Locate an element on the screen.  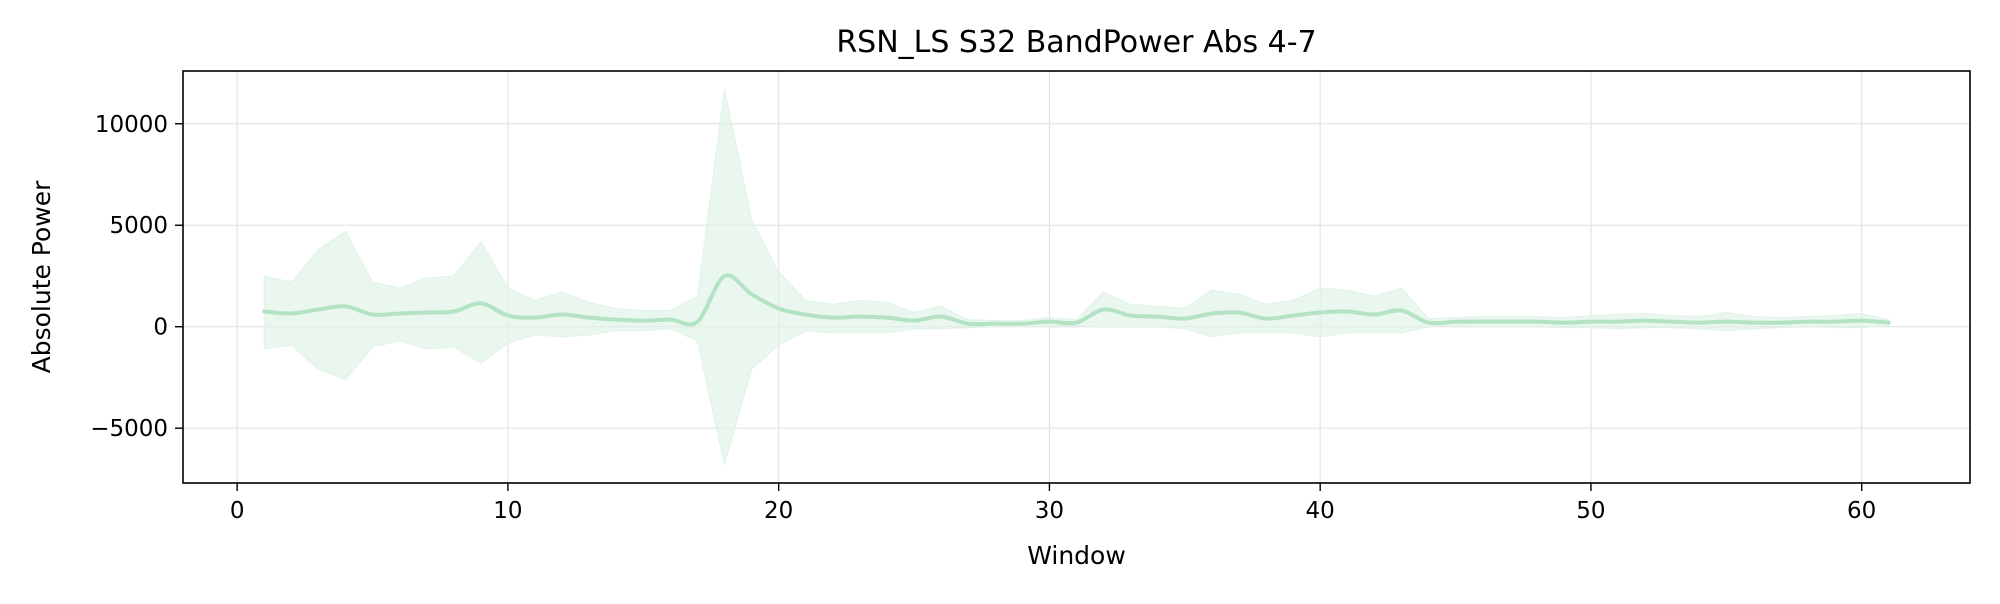
y-tick-label: −5000 is located at coordinates (129, 429).